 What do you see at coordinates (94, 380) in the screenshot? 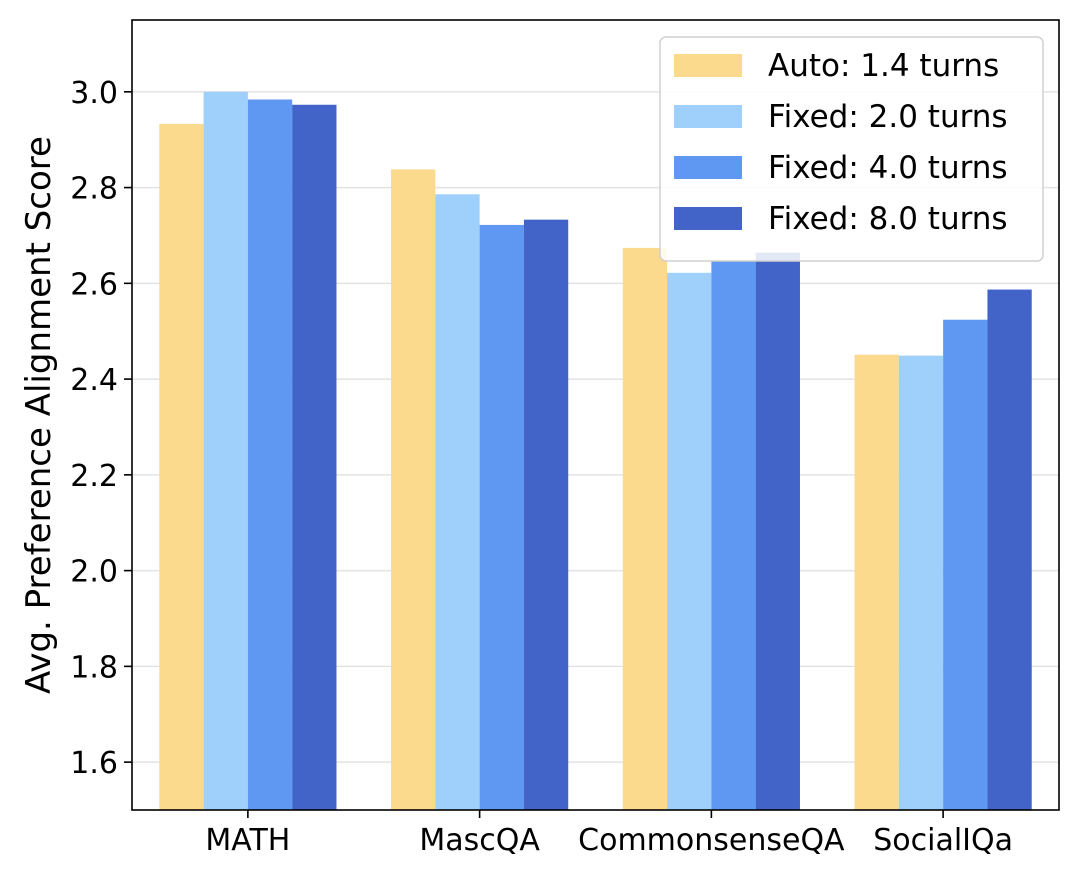
I see `y-tick-label: 2.4` at bounding box center [94, 380].